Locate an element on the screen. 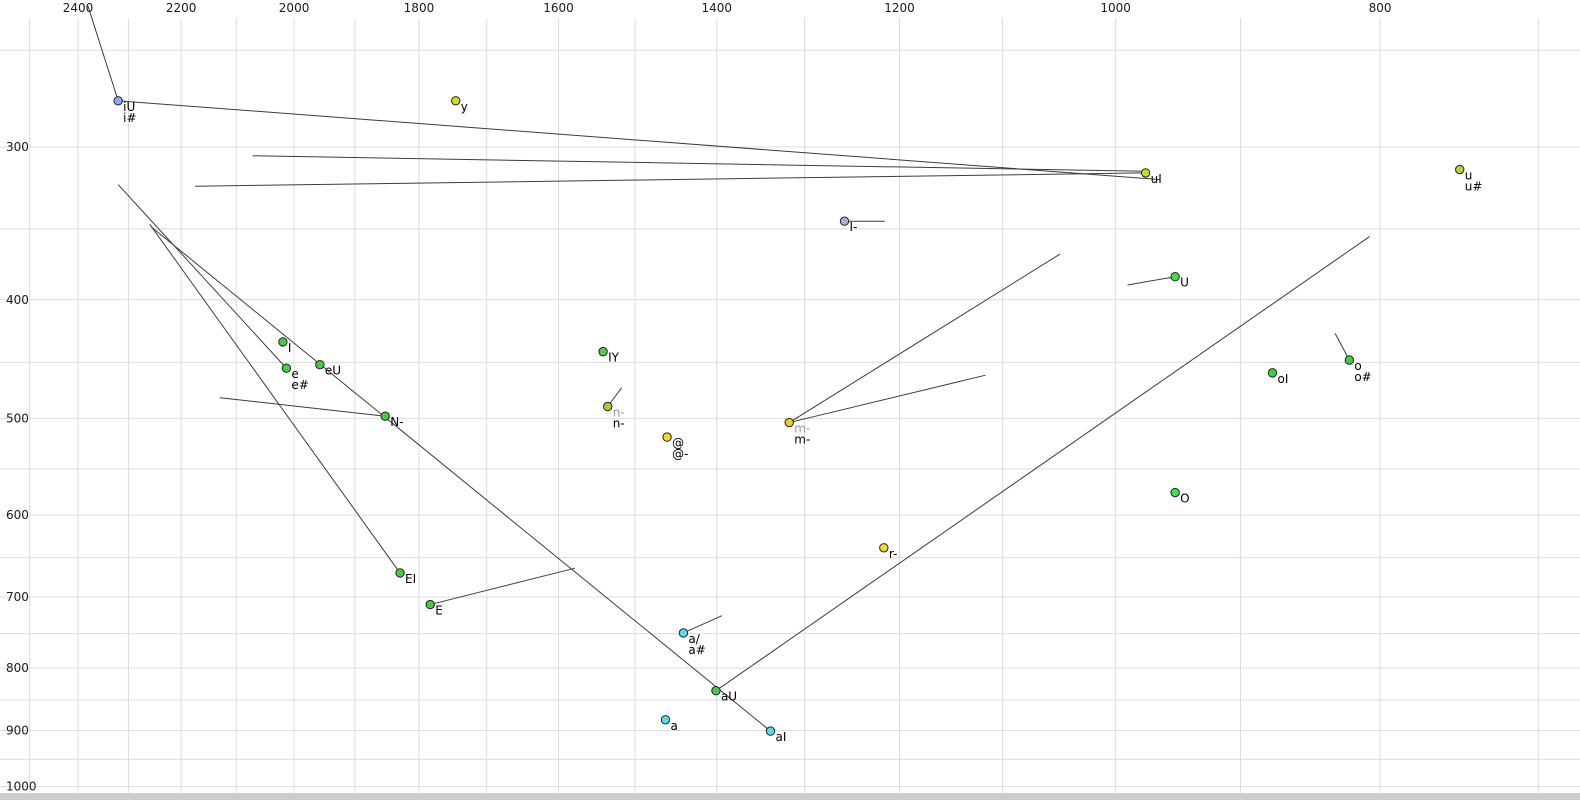 This screenshot has height=800, width=1580. vowel-point-N- is located at coordinates (385, 416).